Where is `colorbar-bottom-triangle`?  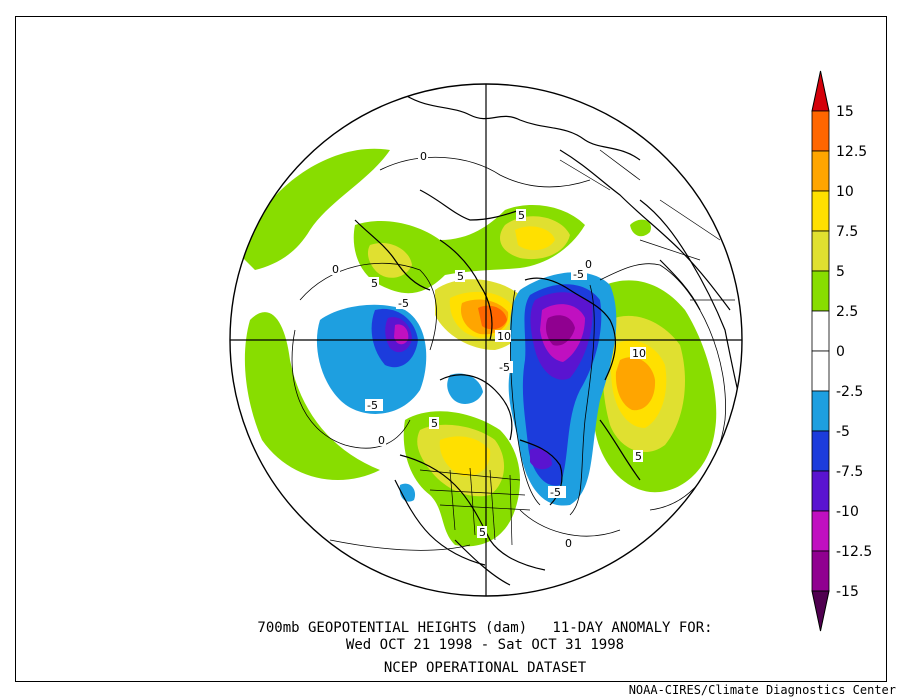
colorbar-bottom-triangle is located at coordinates (820, 611).